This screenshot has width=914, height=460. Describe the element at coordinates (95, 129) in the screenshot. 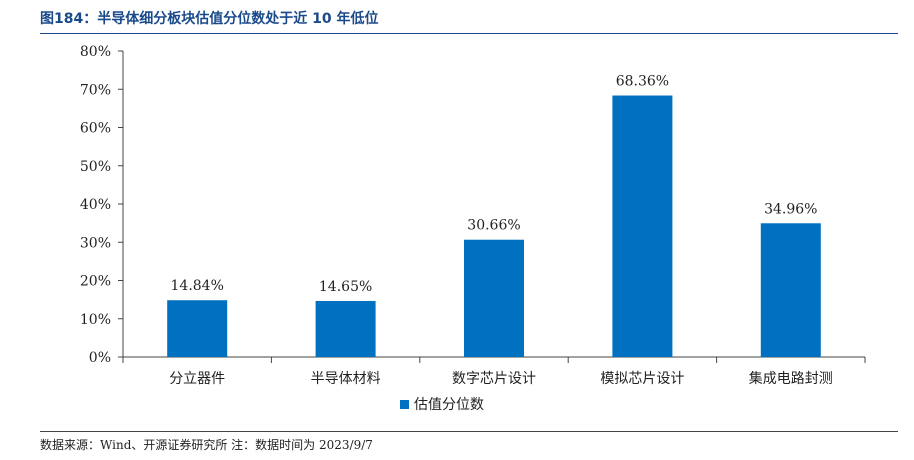

I see `y-tick-label: 60%` at that location.